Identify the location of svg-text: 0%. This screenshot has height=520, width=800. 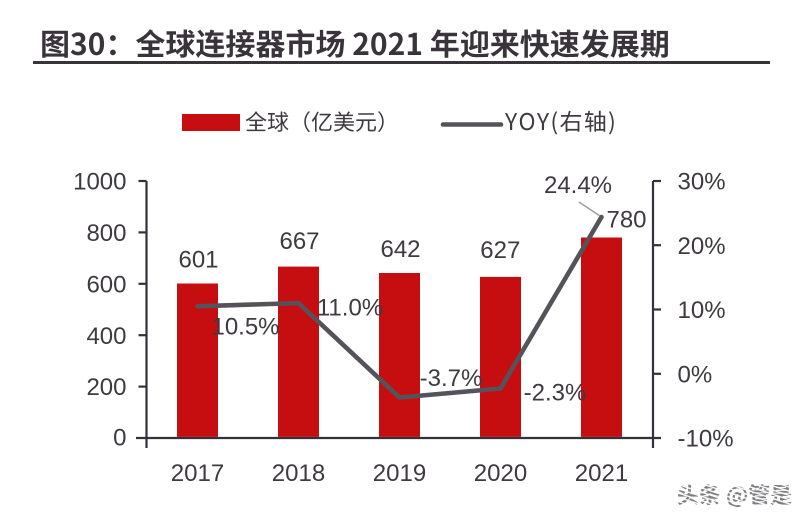
(695, 374).